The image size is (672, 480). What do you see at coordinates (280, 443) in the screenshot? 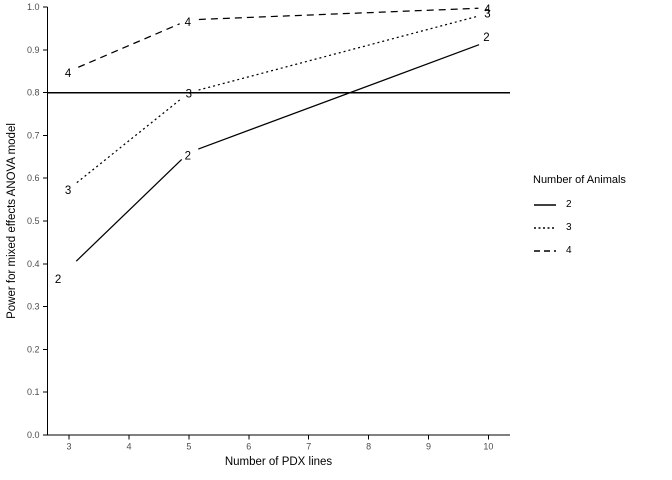
I see `x-axis-ticks: 3 4 5 6 7 8 9 10` at bounding box center [280, 443].